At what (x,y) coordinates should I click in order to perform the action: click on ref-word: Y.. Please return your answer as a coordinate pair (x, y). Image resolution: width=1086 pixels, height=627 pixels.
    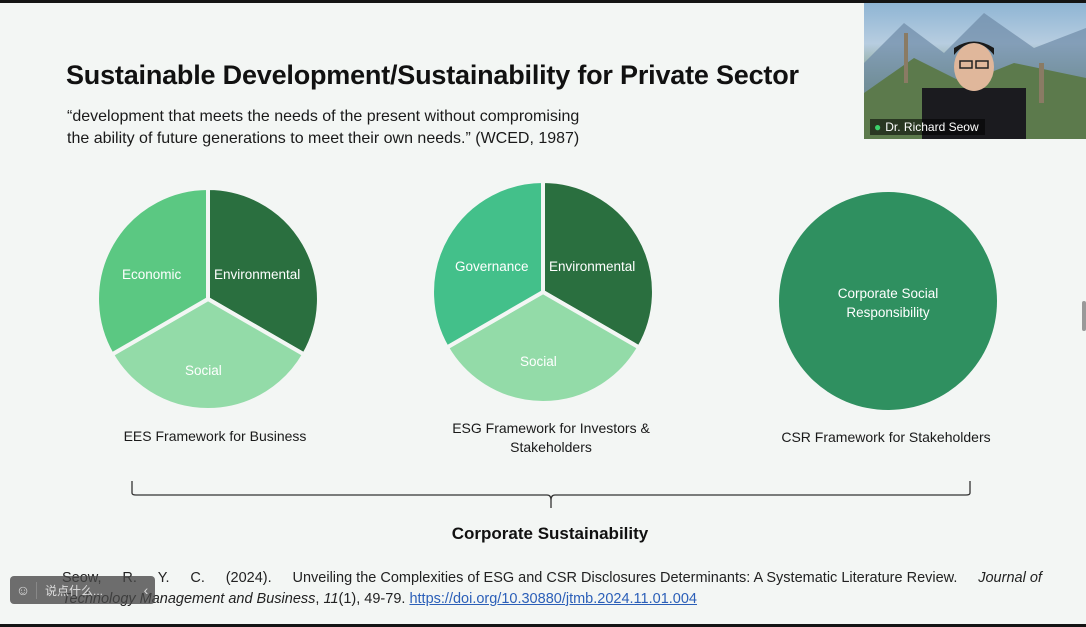
    Looking at the image, I should click on (163, 578).